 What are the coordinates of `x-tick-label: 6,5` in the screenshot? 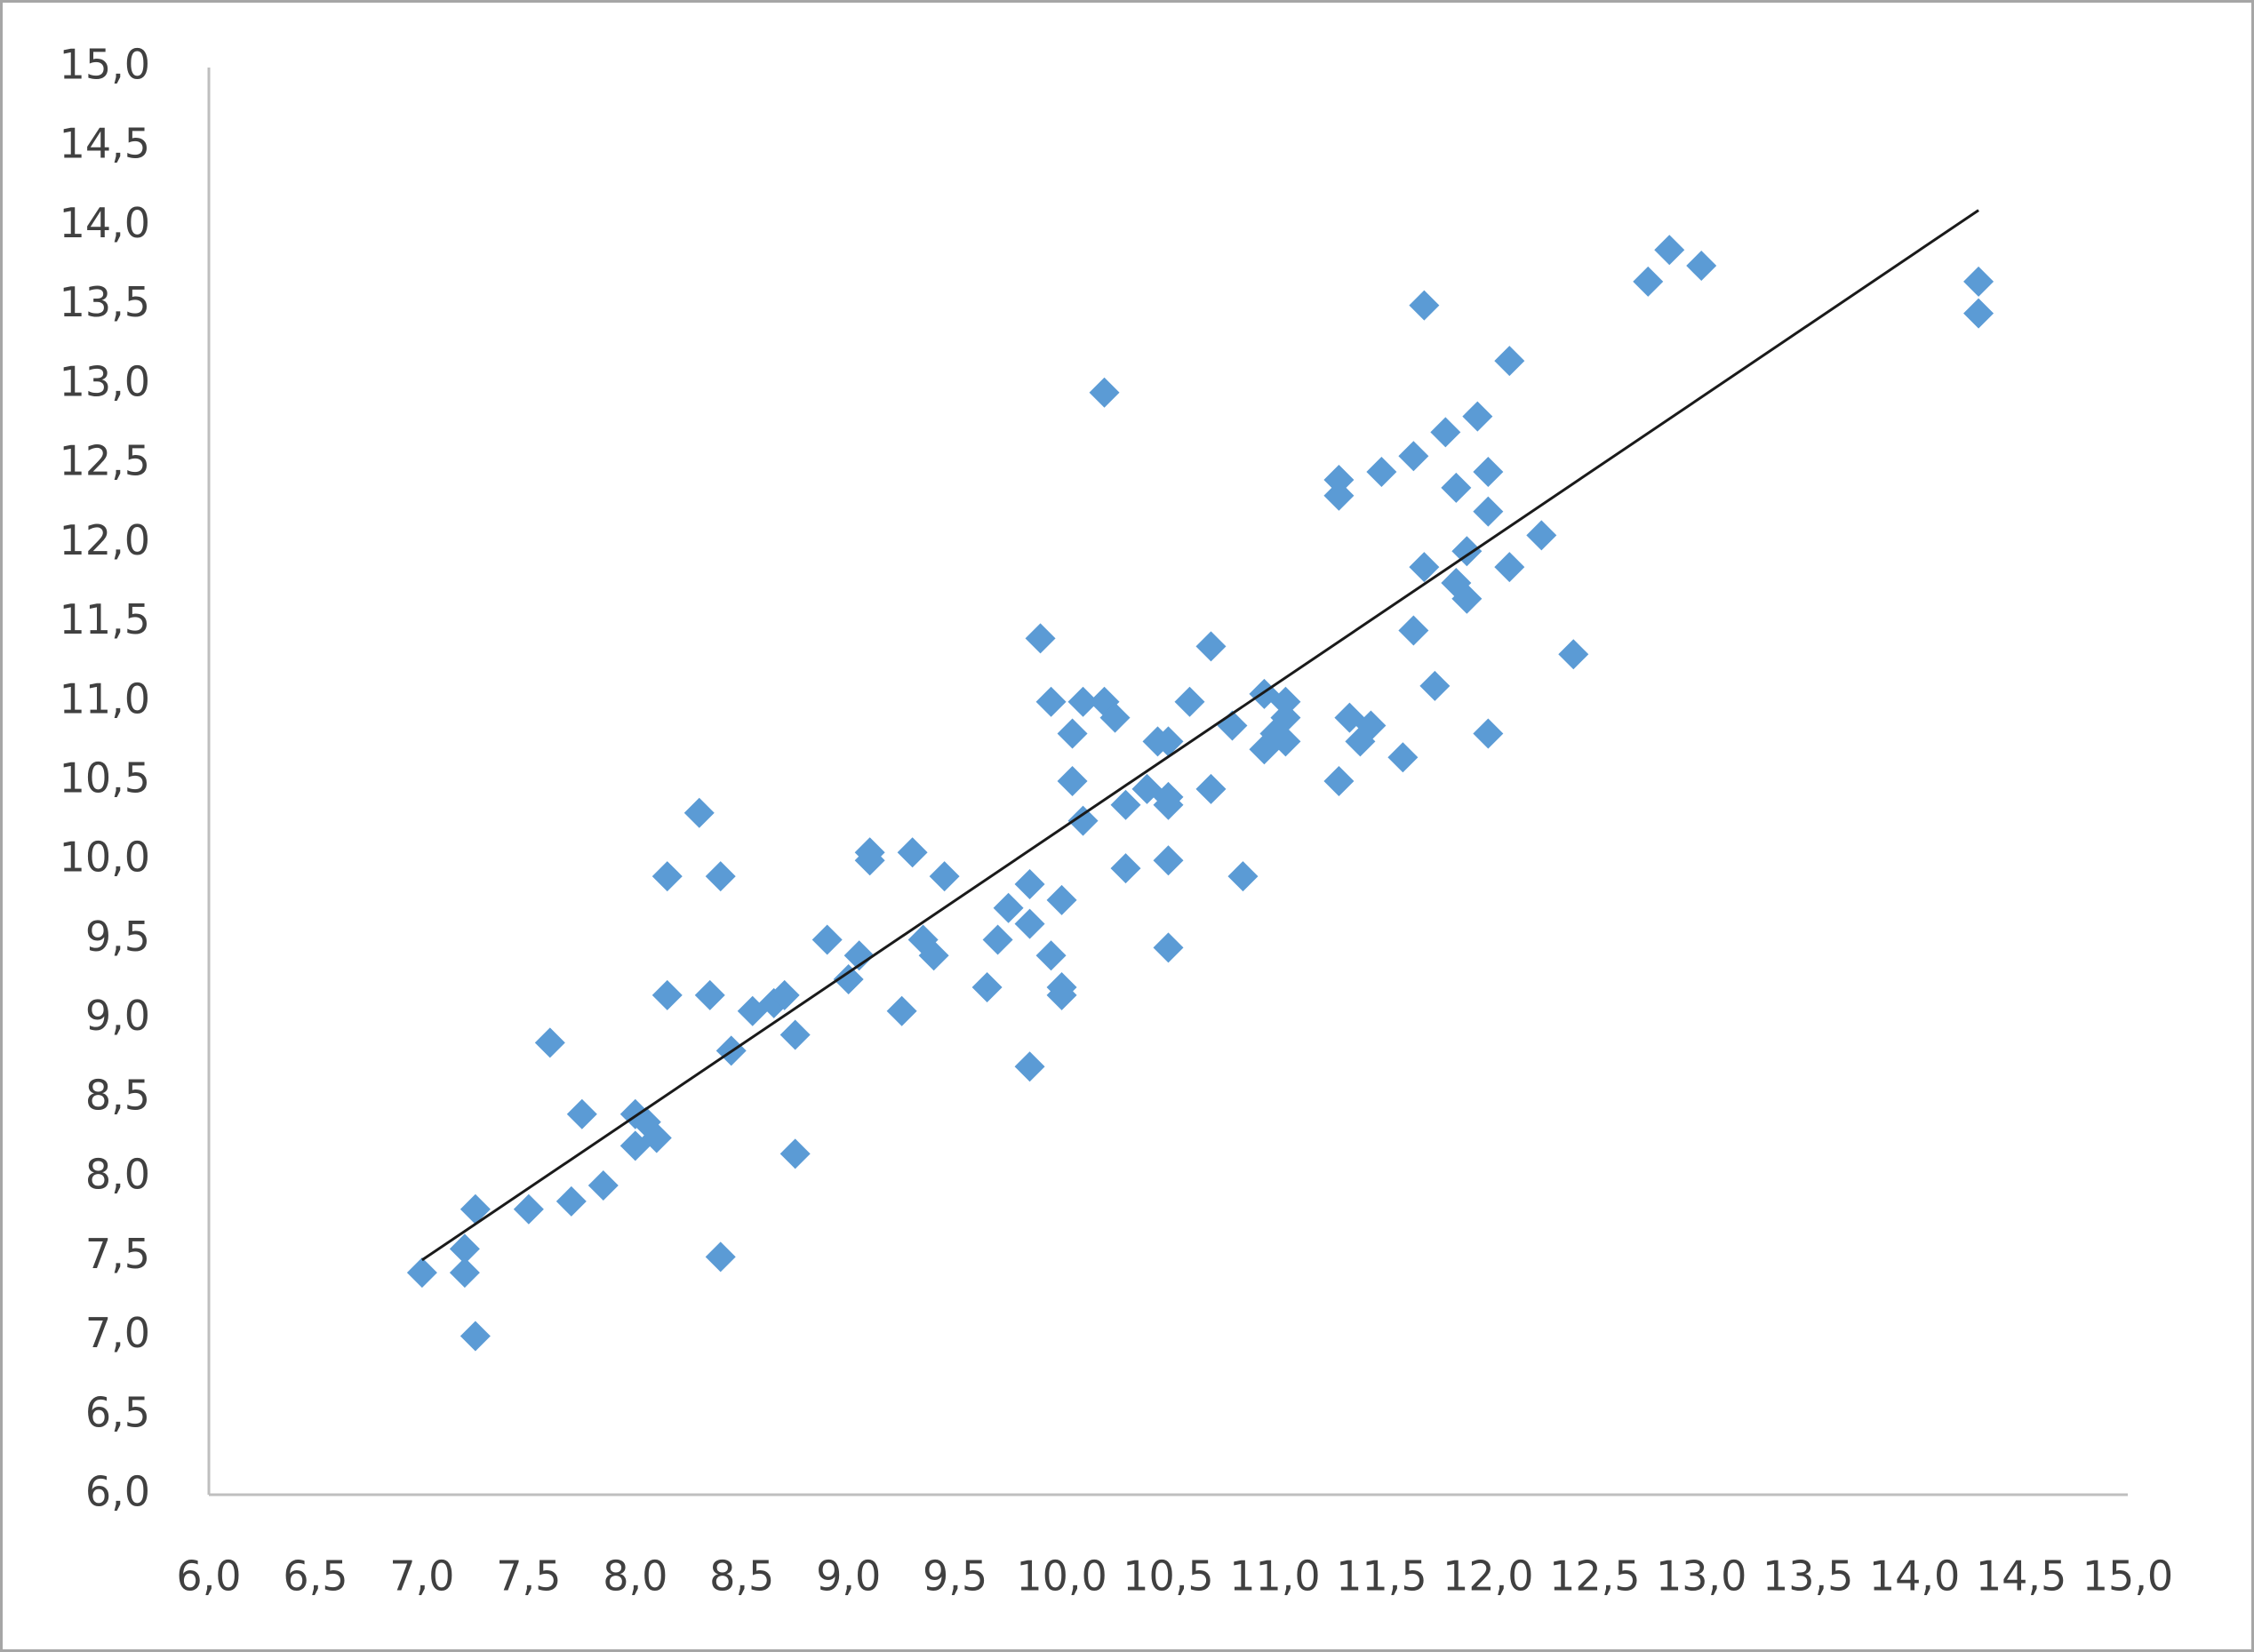 It's located at (316, 1576).